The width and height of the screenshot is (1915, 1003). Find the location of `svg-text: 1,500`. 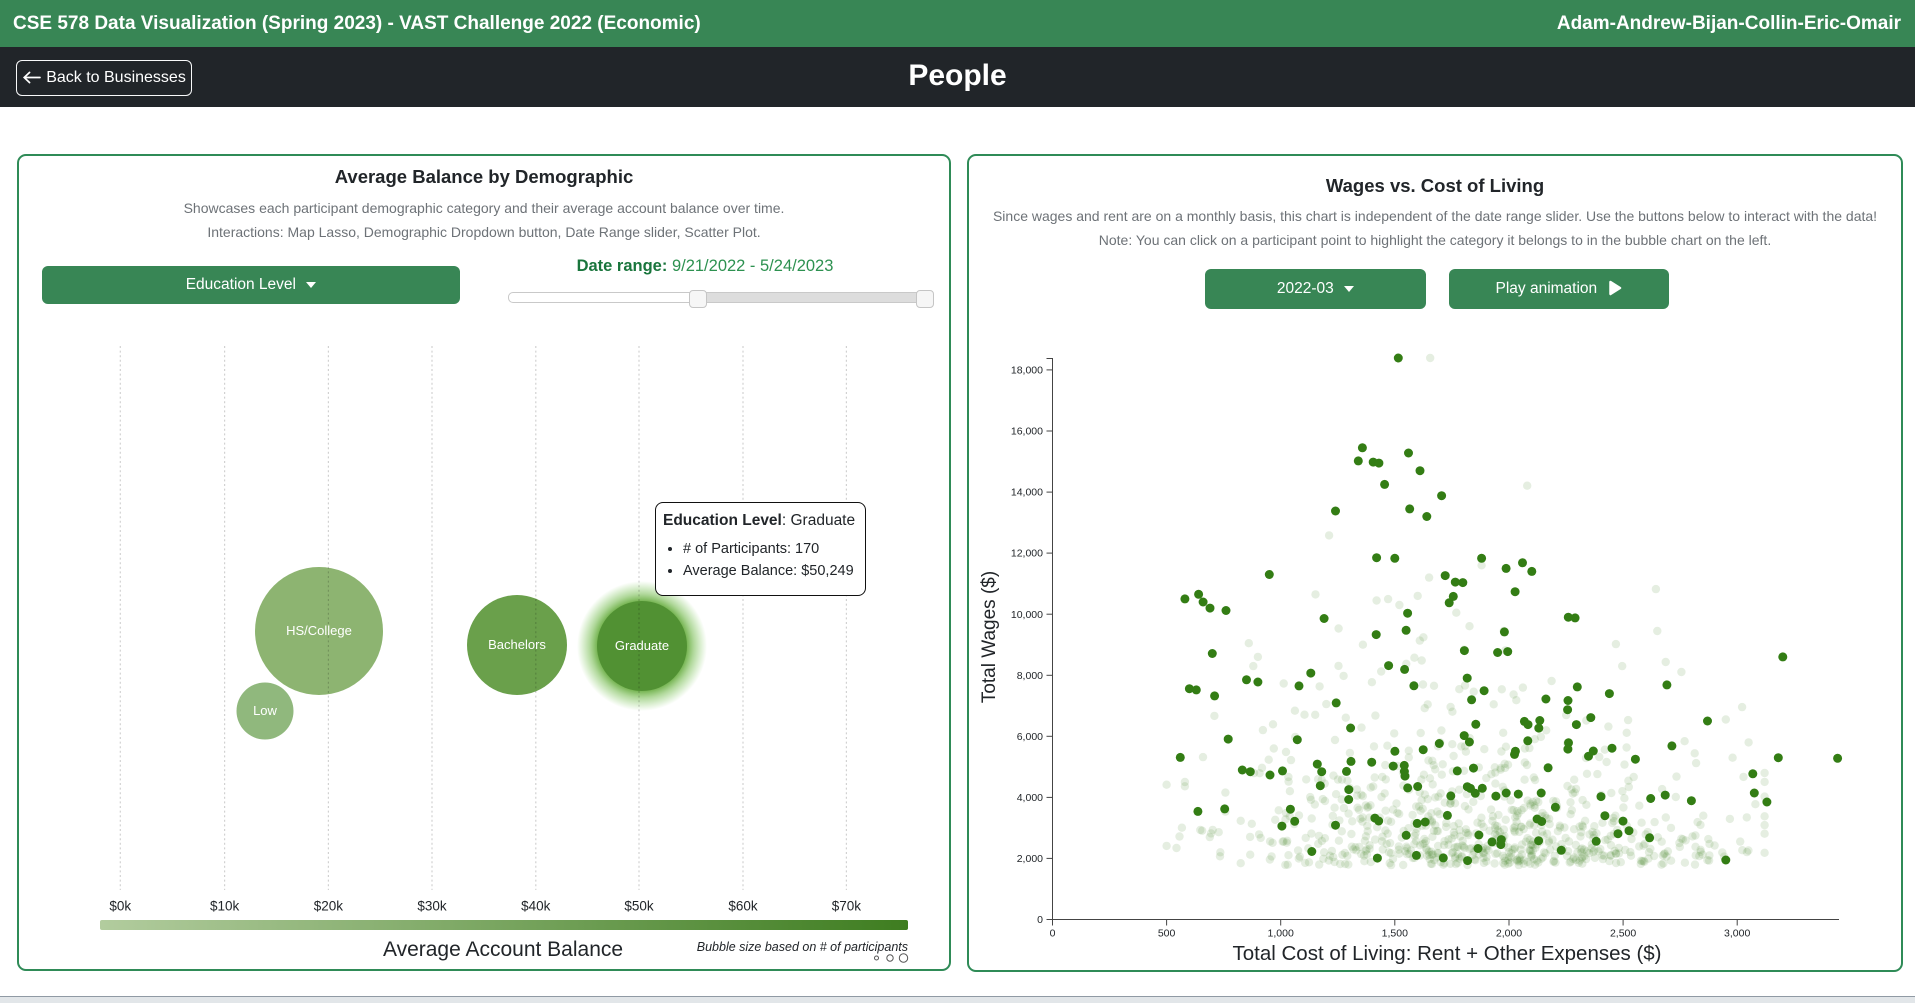

svg-text: 1,500 is located at coordinates (1395, 934).